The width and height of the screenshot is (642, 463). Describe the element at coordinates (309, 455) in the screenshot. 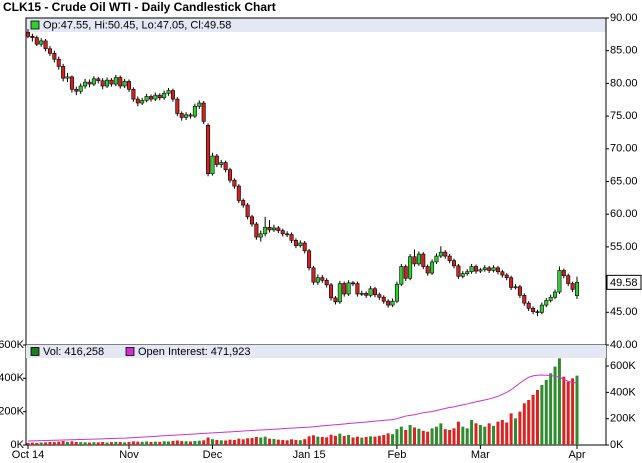

I see `x-tick-label: Jan 15` at that location.